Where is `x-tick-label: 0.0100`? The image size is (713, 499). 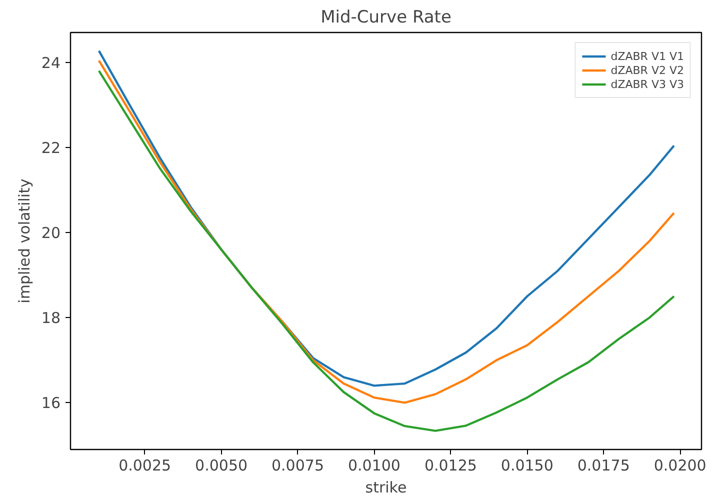
x-tick-label: 0.0100 is located at coordinates (374, 465).